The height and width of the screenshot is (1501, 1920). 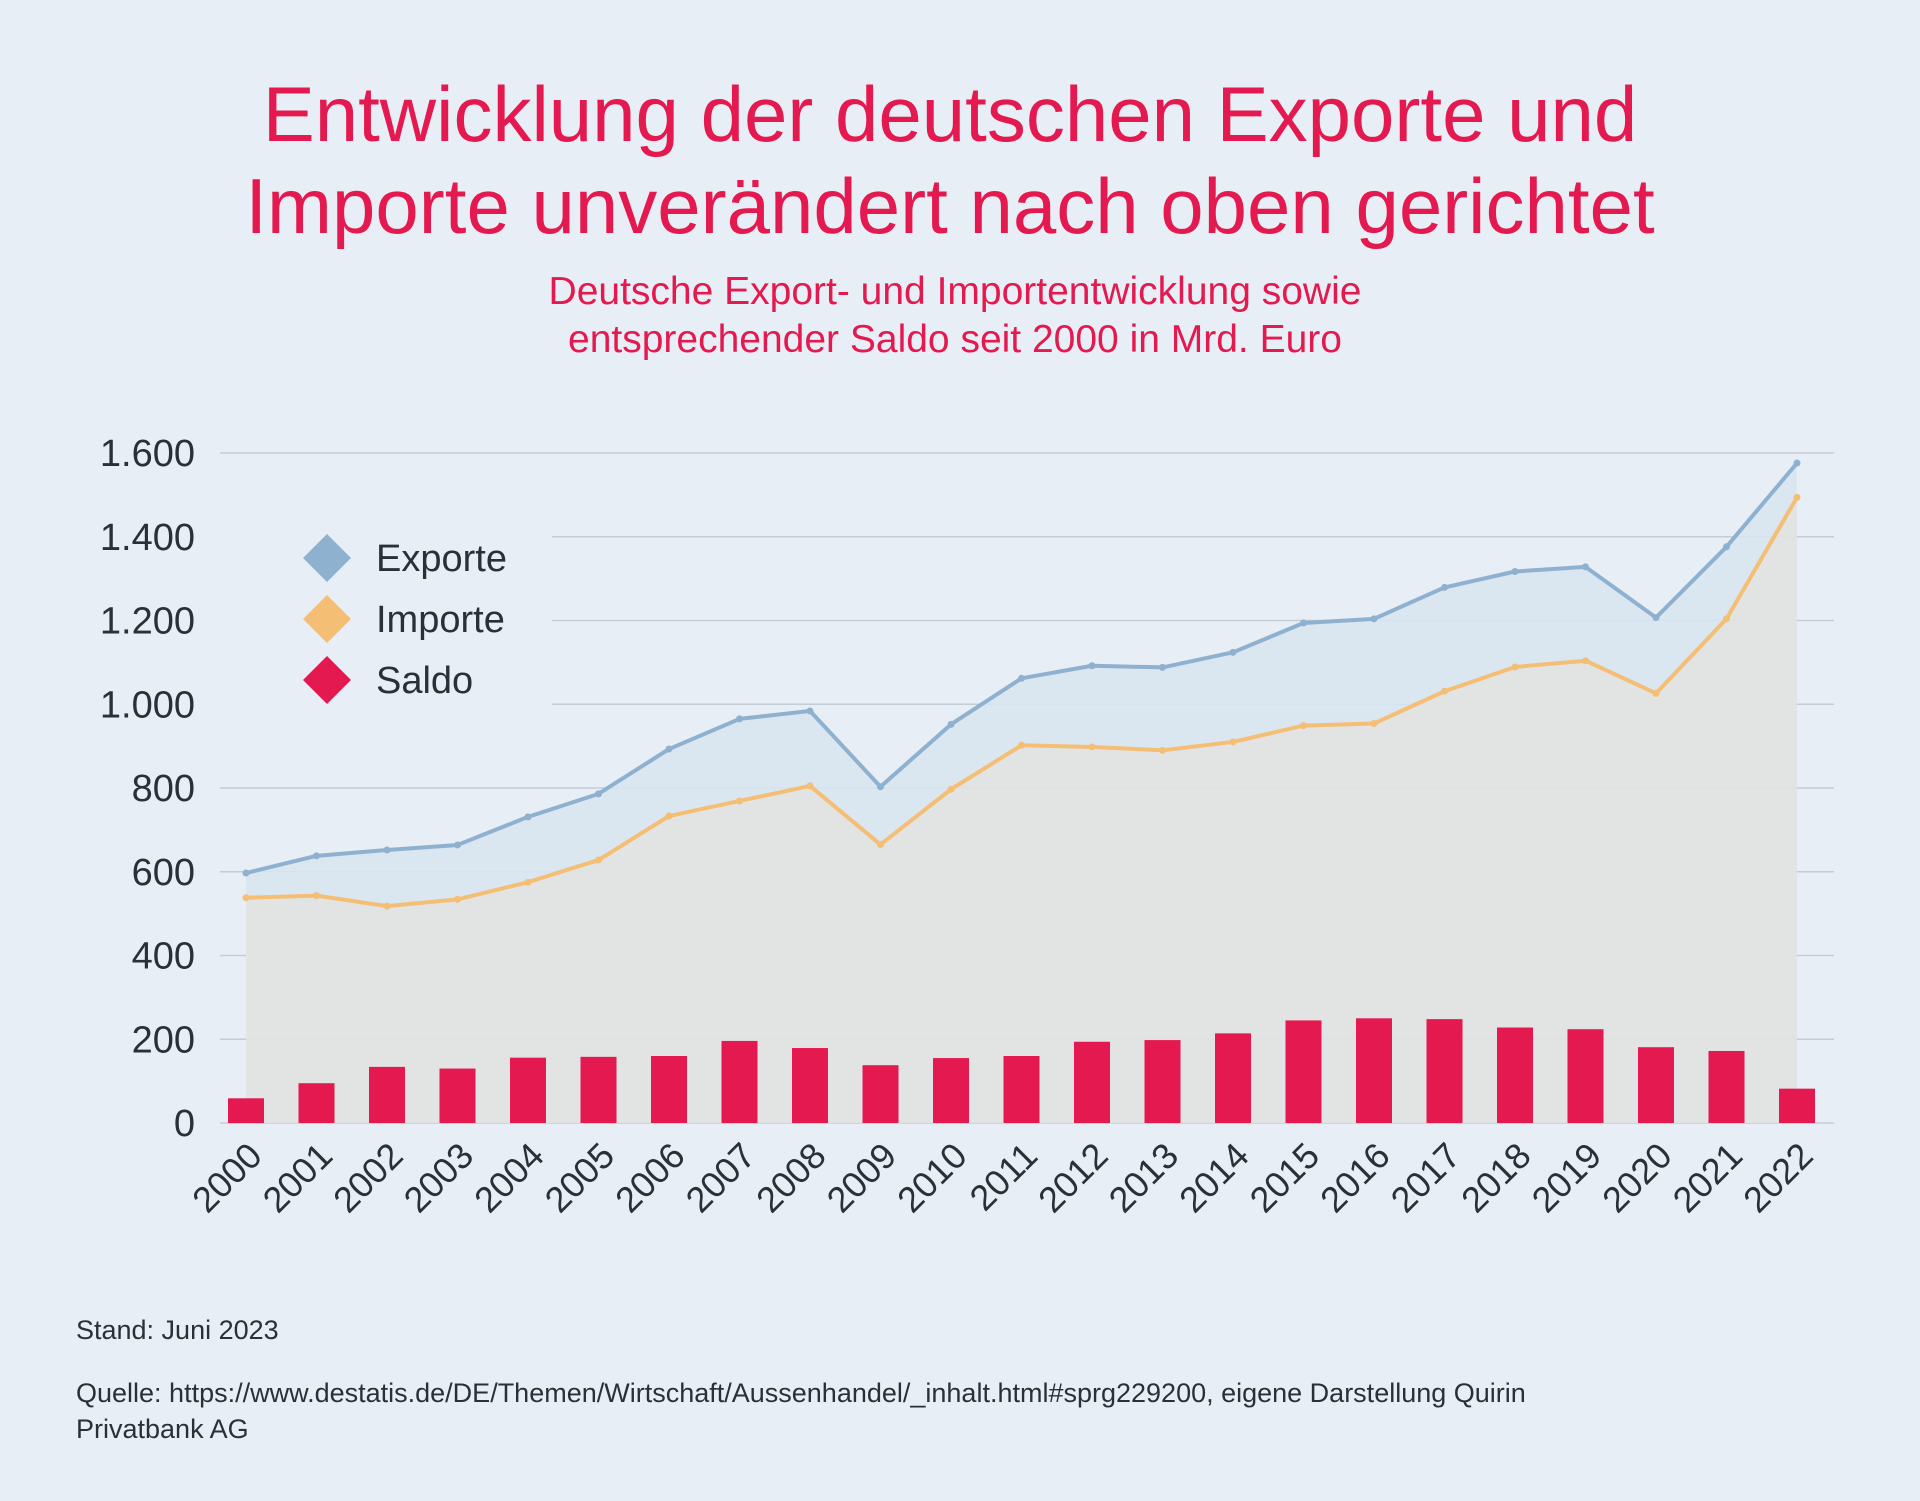 I want to click on footer-stand: Stand: Juni 2023, so click(x=177, y=1330).